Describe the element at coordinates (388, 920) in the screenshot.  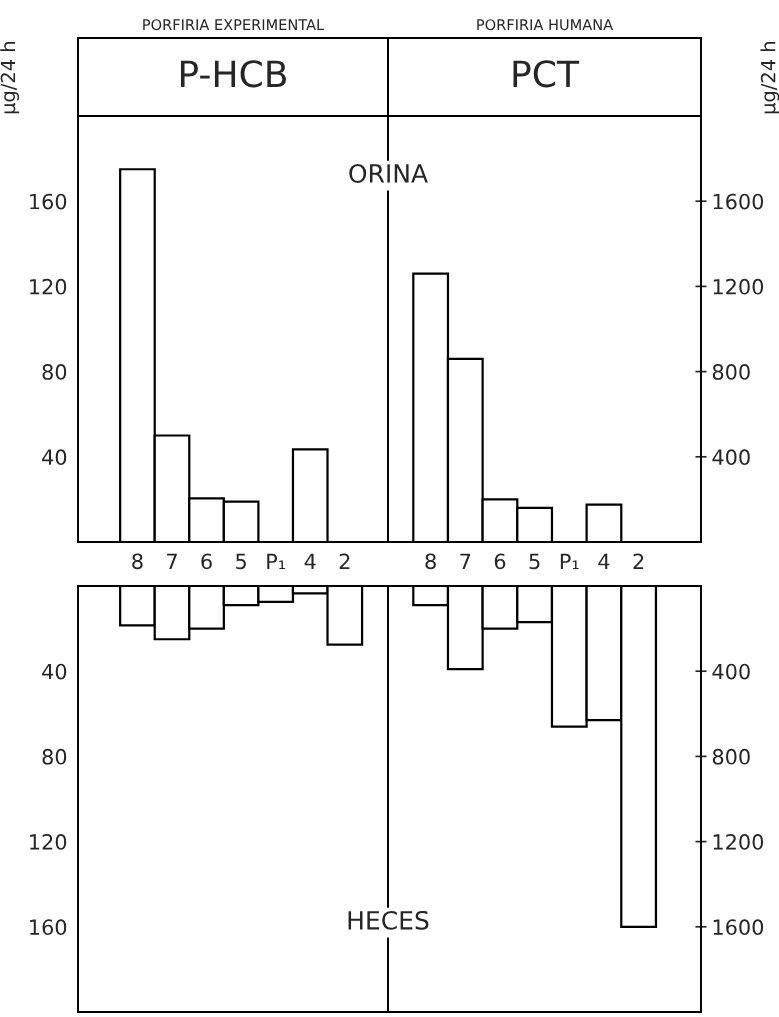
I see `annotation: HECES` at that location.